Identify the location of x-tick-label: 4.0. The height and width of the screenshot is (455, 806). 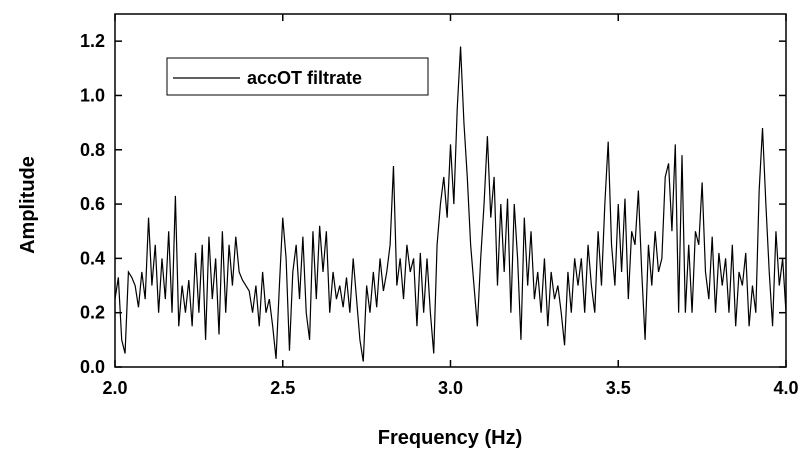
(785, 388).